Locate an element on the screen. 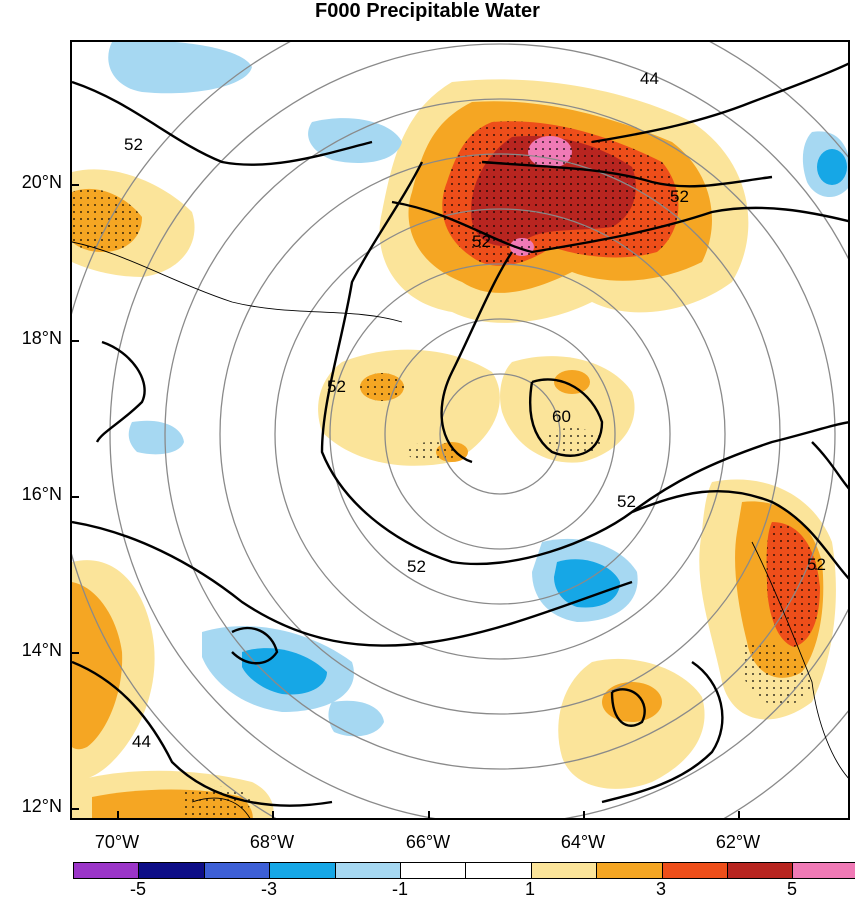  colorbar-label: -5 is located at coordinates (138, 889).